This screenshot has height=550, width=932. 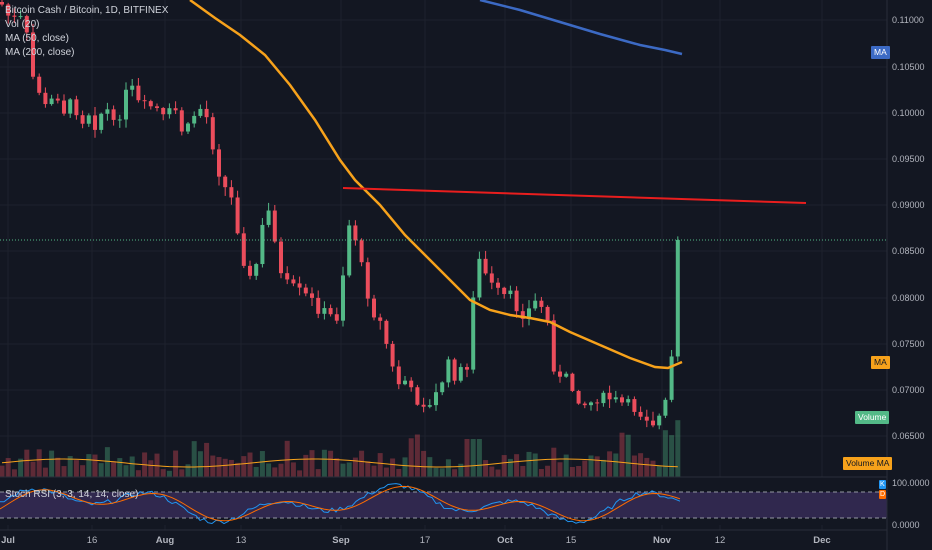 I want to click on time-tick-label: Sep, so click(x=341, y=540).